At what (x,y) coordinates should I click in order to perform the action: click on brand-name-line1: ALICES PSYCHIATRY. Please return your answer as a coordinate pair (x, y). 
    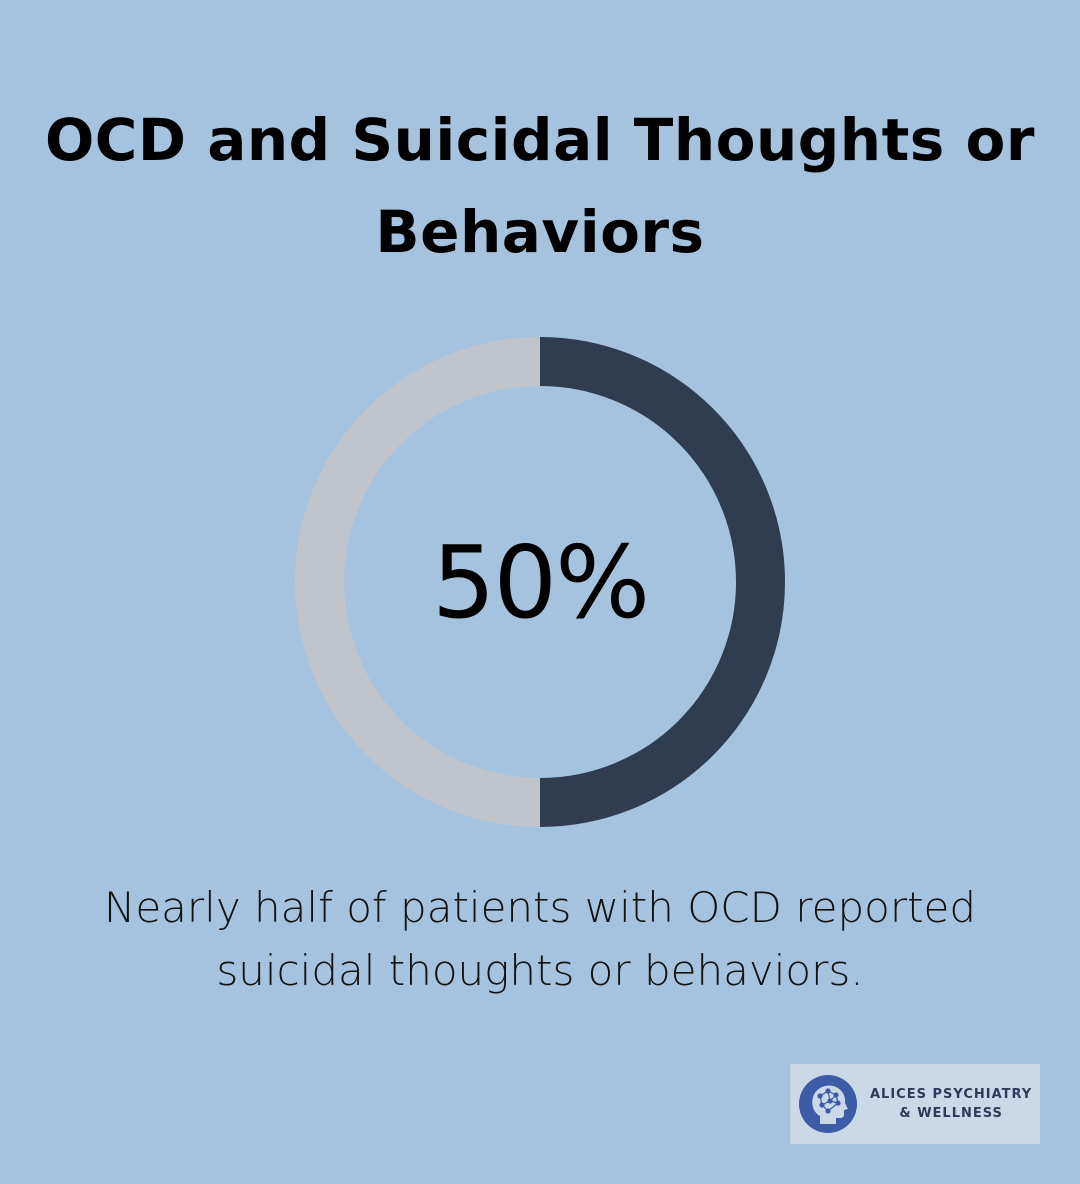
    Looking at the image, I should click on (951, 1094).